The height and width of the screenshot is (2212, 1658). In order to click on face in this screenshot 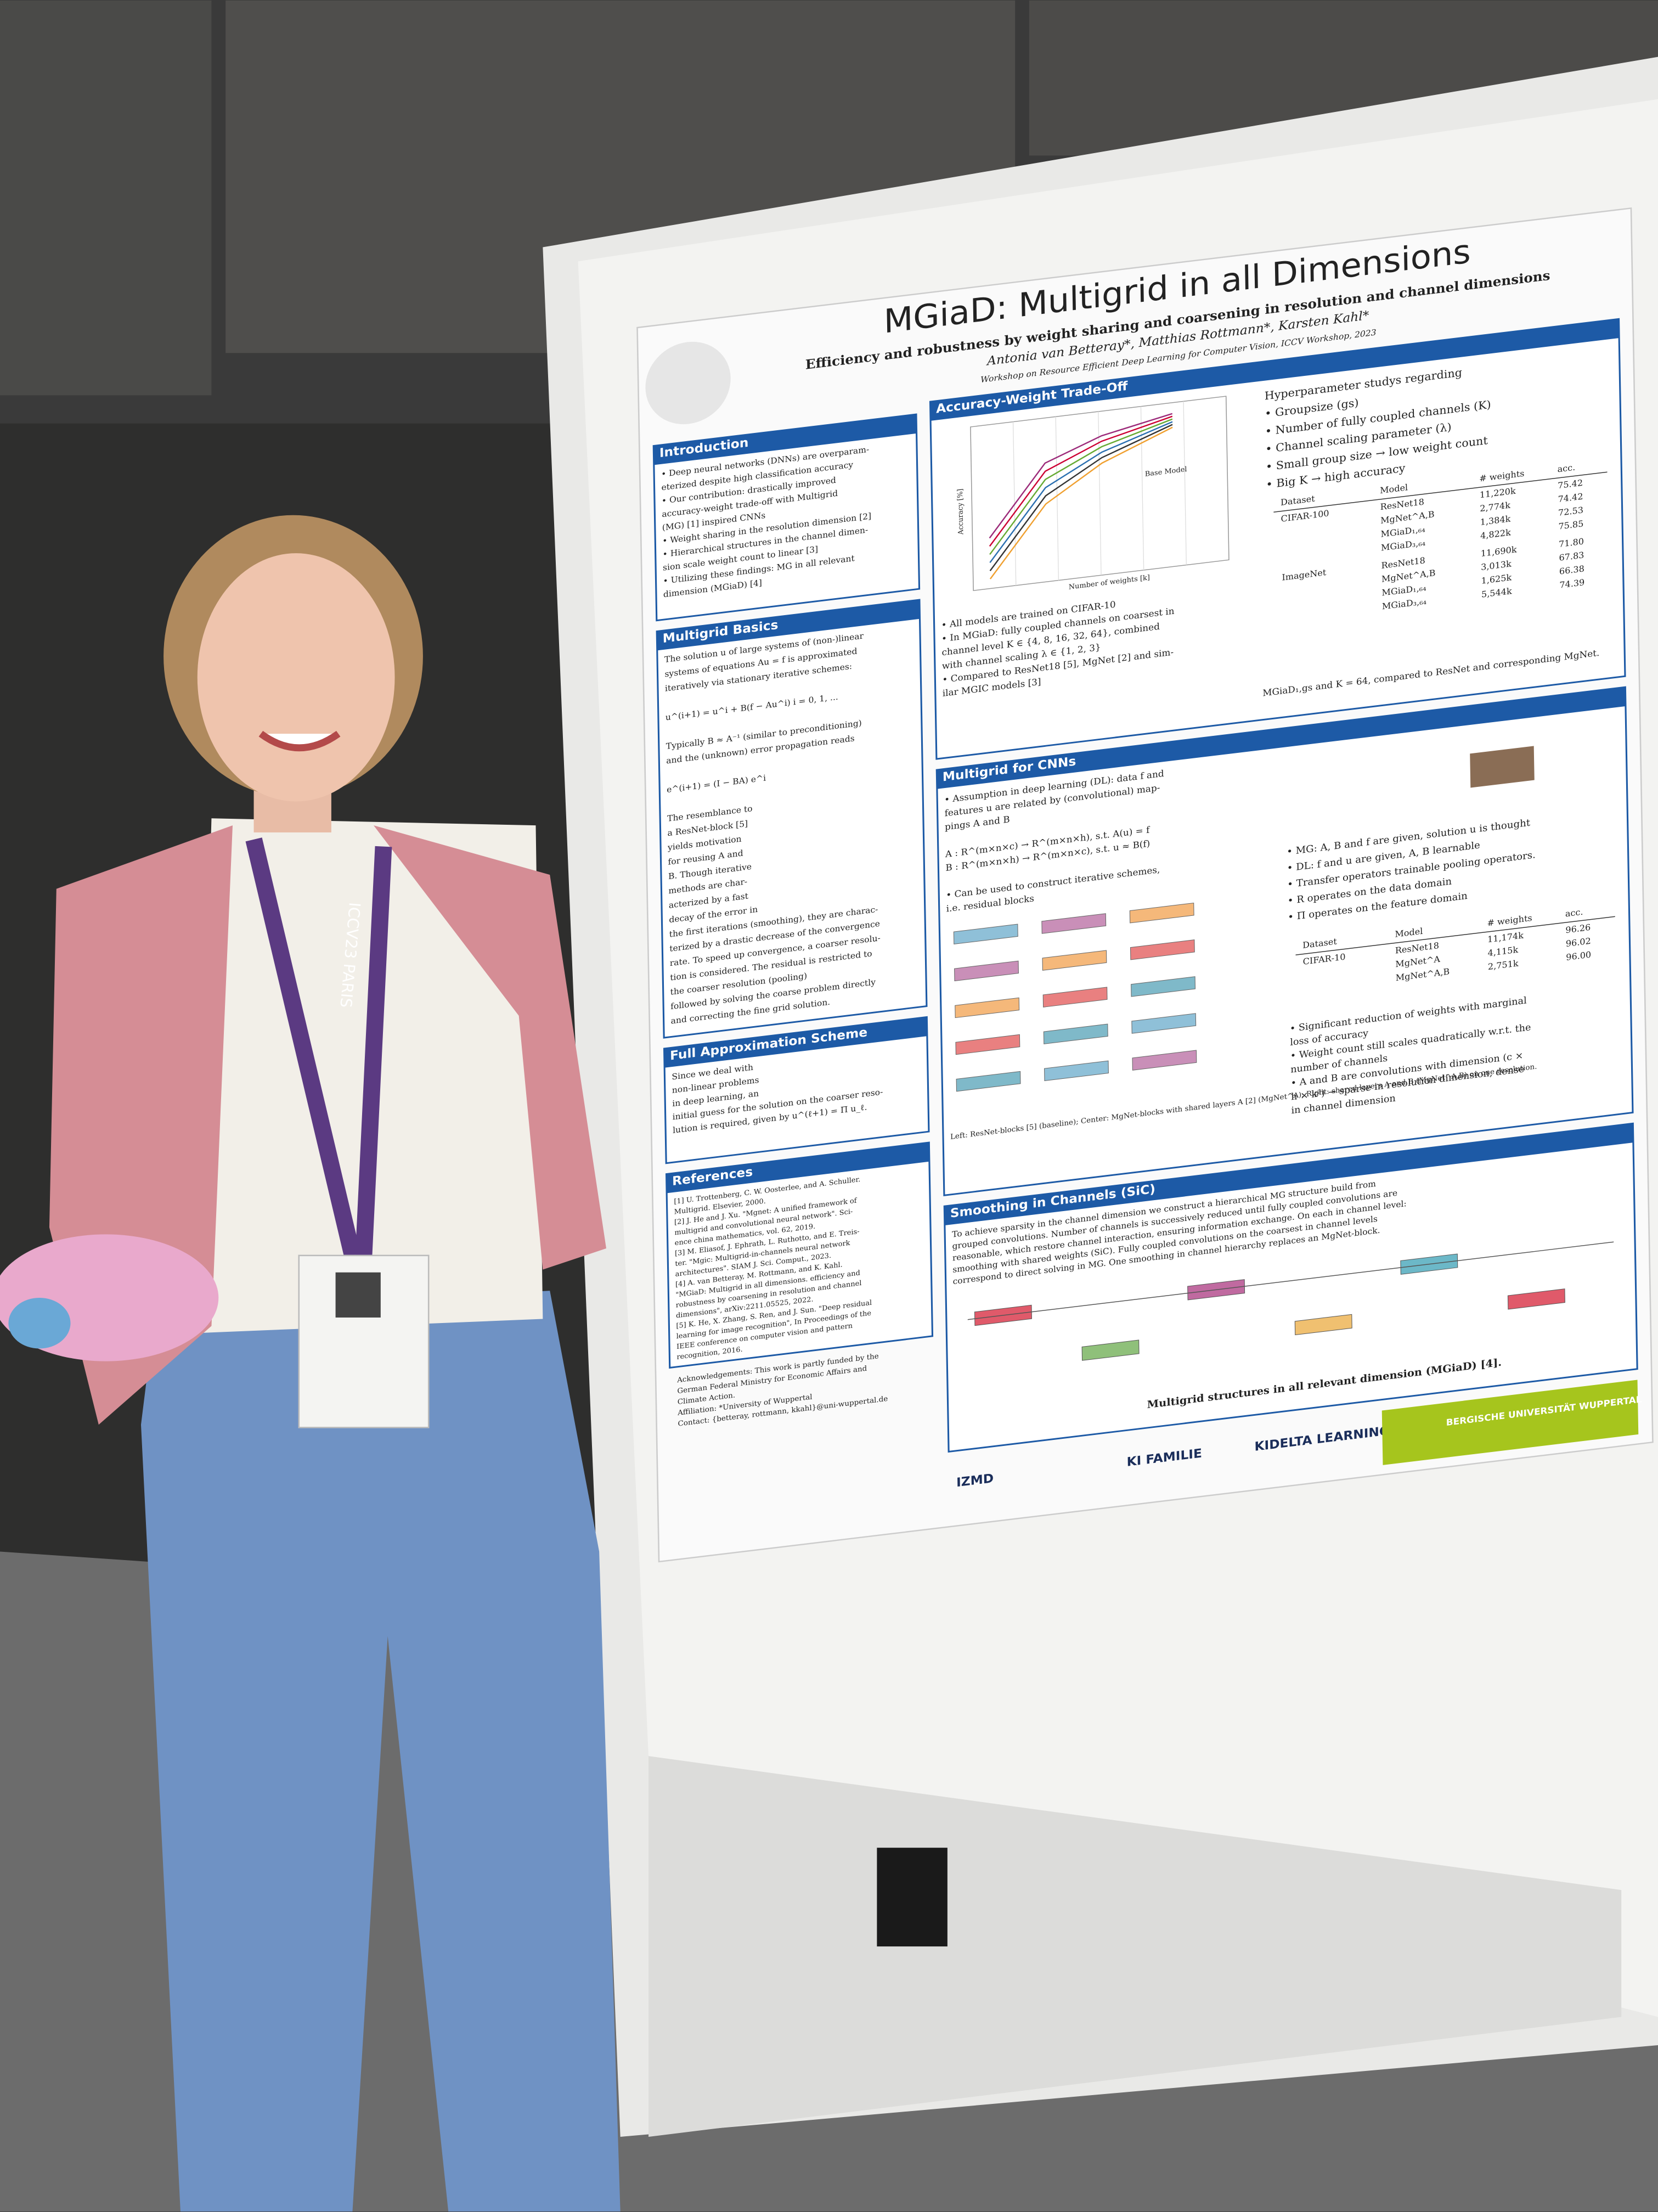, I will do `click(296, 677)`.